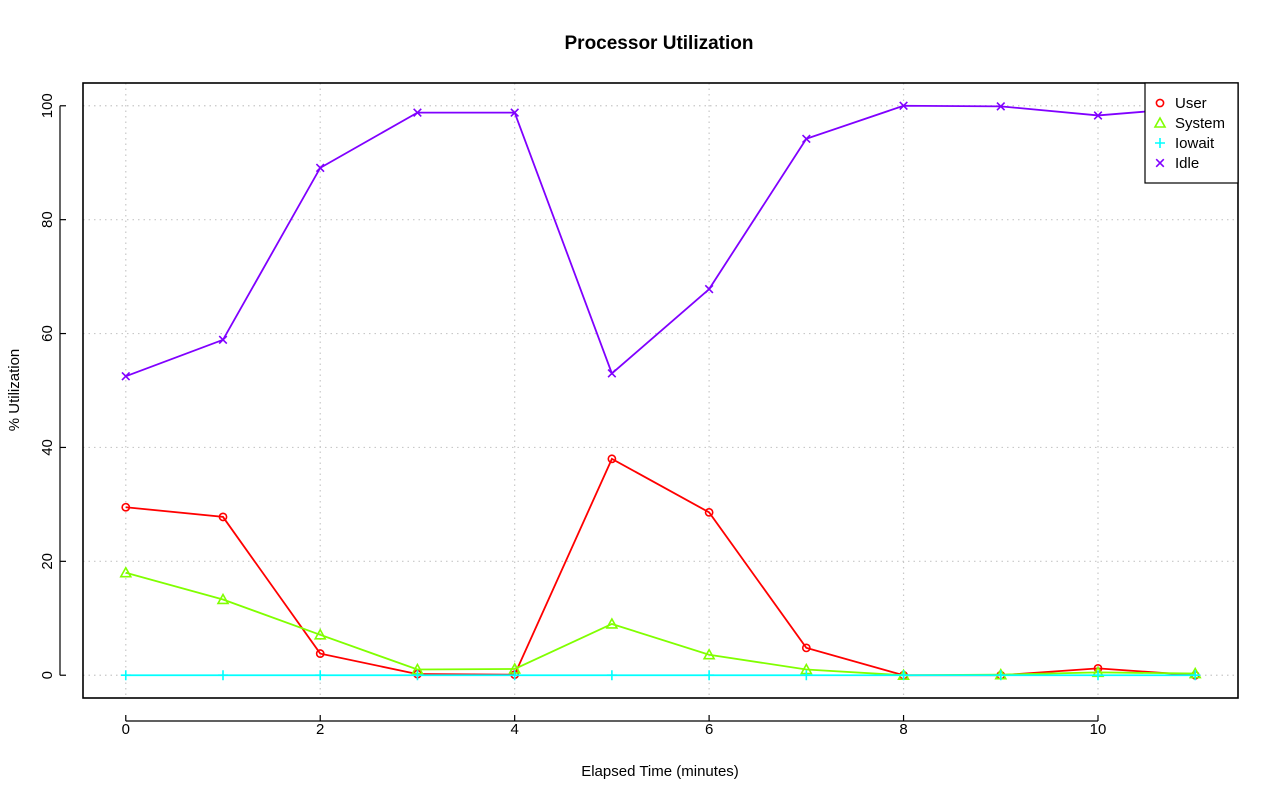  What do you see at coordinates (47, 333) in the screenshot?
I see `y-tick-label: 60` at bounding box center [47, 333].